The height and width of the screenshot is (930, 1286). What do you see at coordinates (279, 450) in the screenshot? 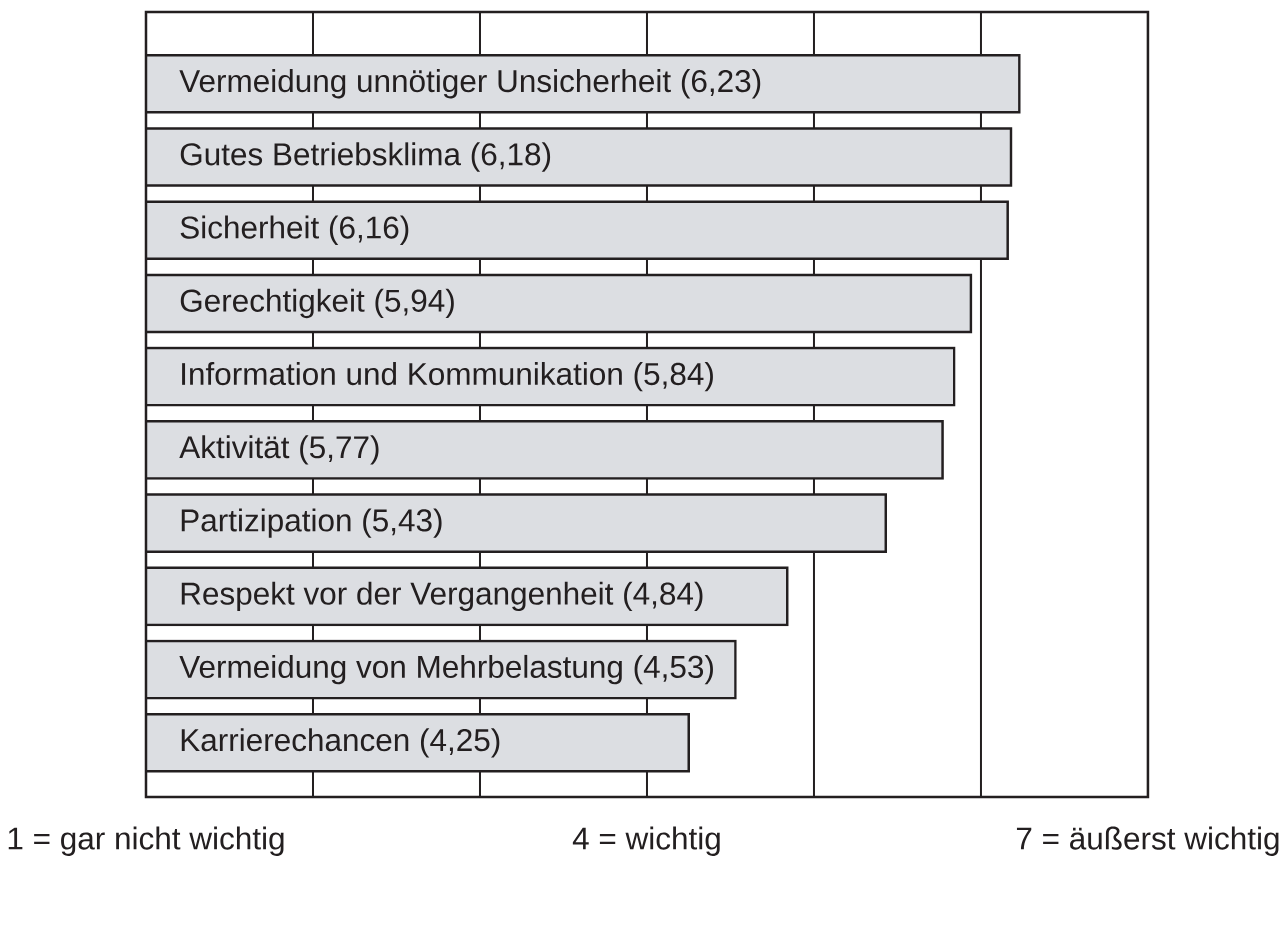
I see `y-tick-label: Aktivität (5,77)` at bounding box center [279, 450].